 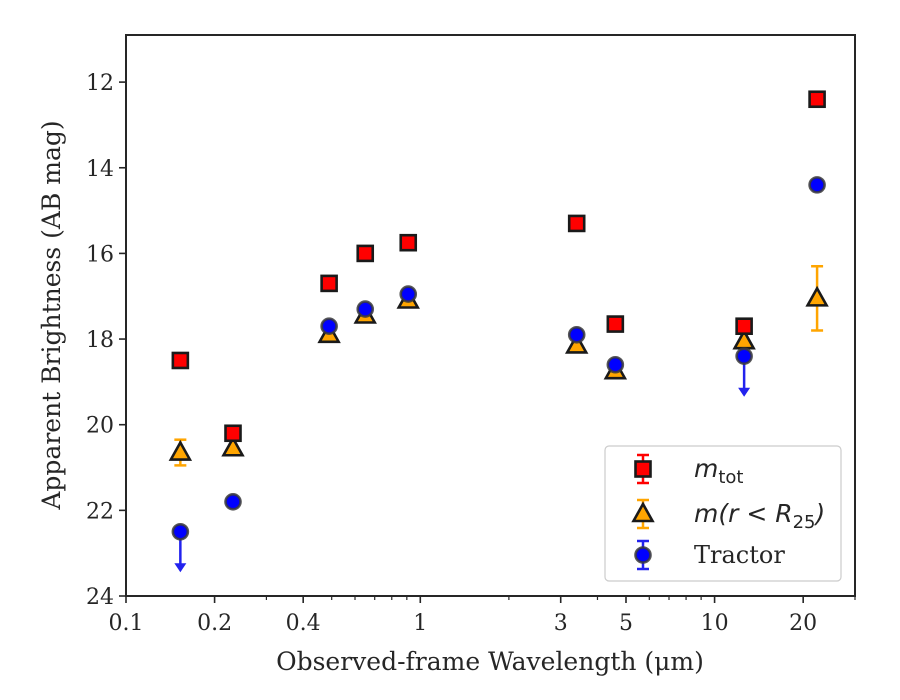 What do you see at coordinates (420, 623) in the screenshot?
I see `x-tick-label: 1` at bounding box center [420, 623].